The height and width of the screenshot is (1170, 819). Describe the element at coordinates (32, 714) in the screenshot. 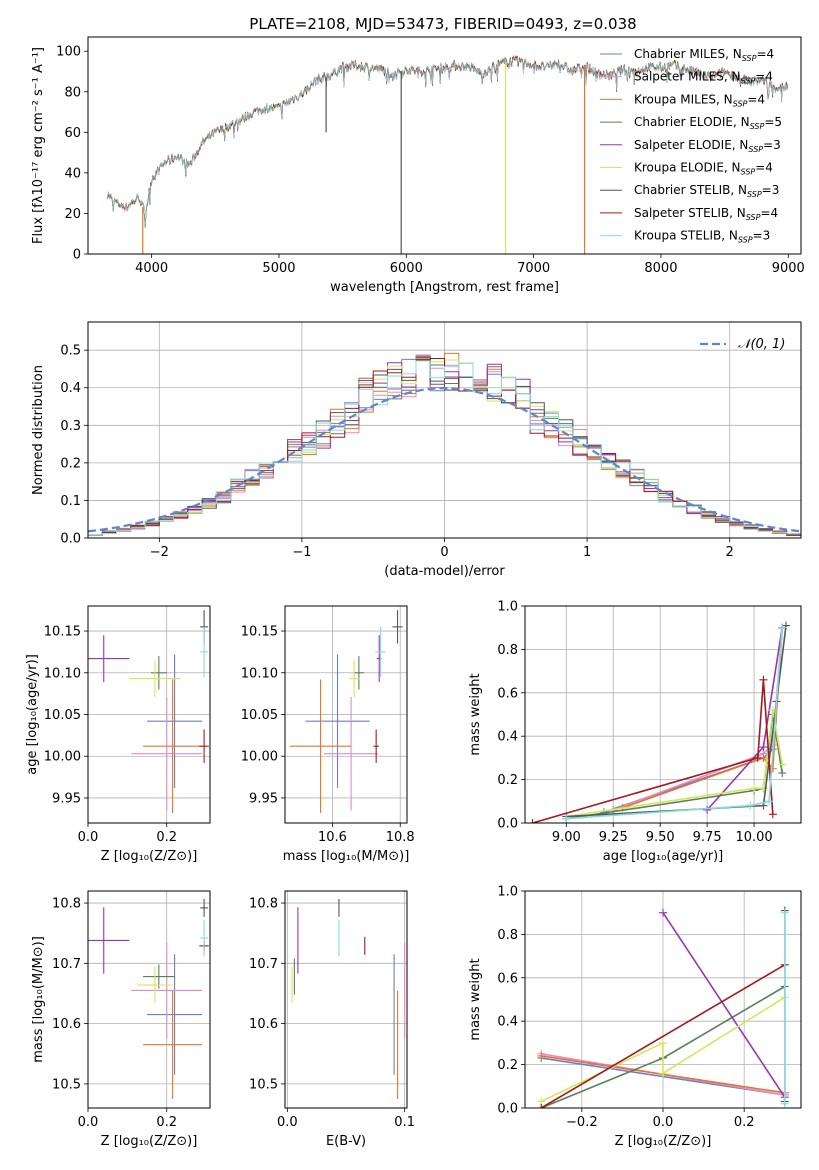

I see `y-axis-label: age [log₁₀(age/yr)]` at that location.